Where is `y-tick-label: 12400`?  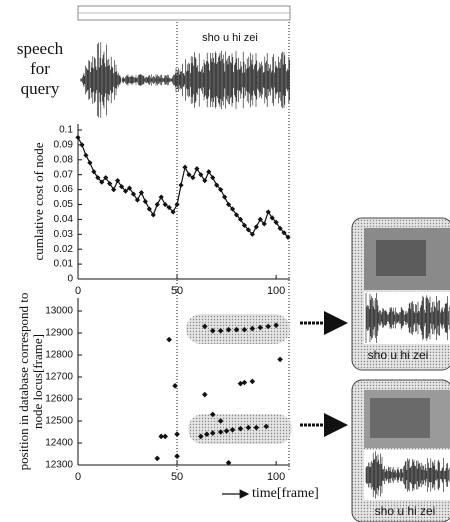
y-tick-label: 12400 is located at coordinates (59, 443).